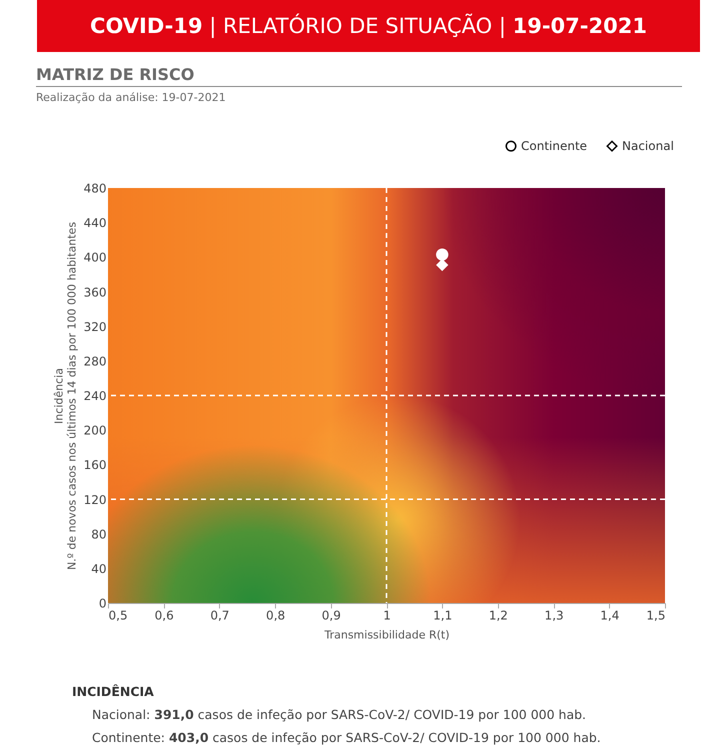  I want to click on x-tick-label: 0,9, so click(331, 615).